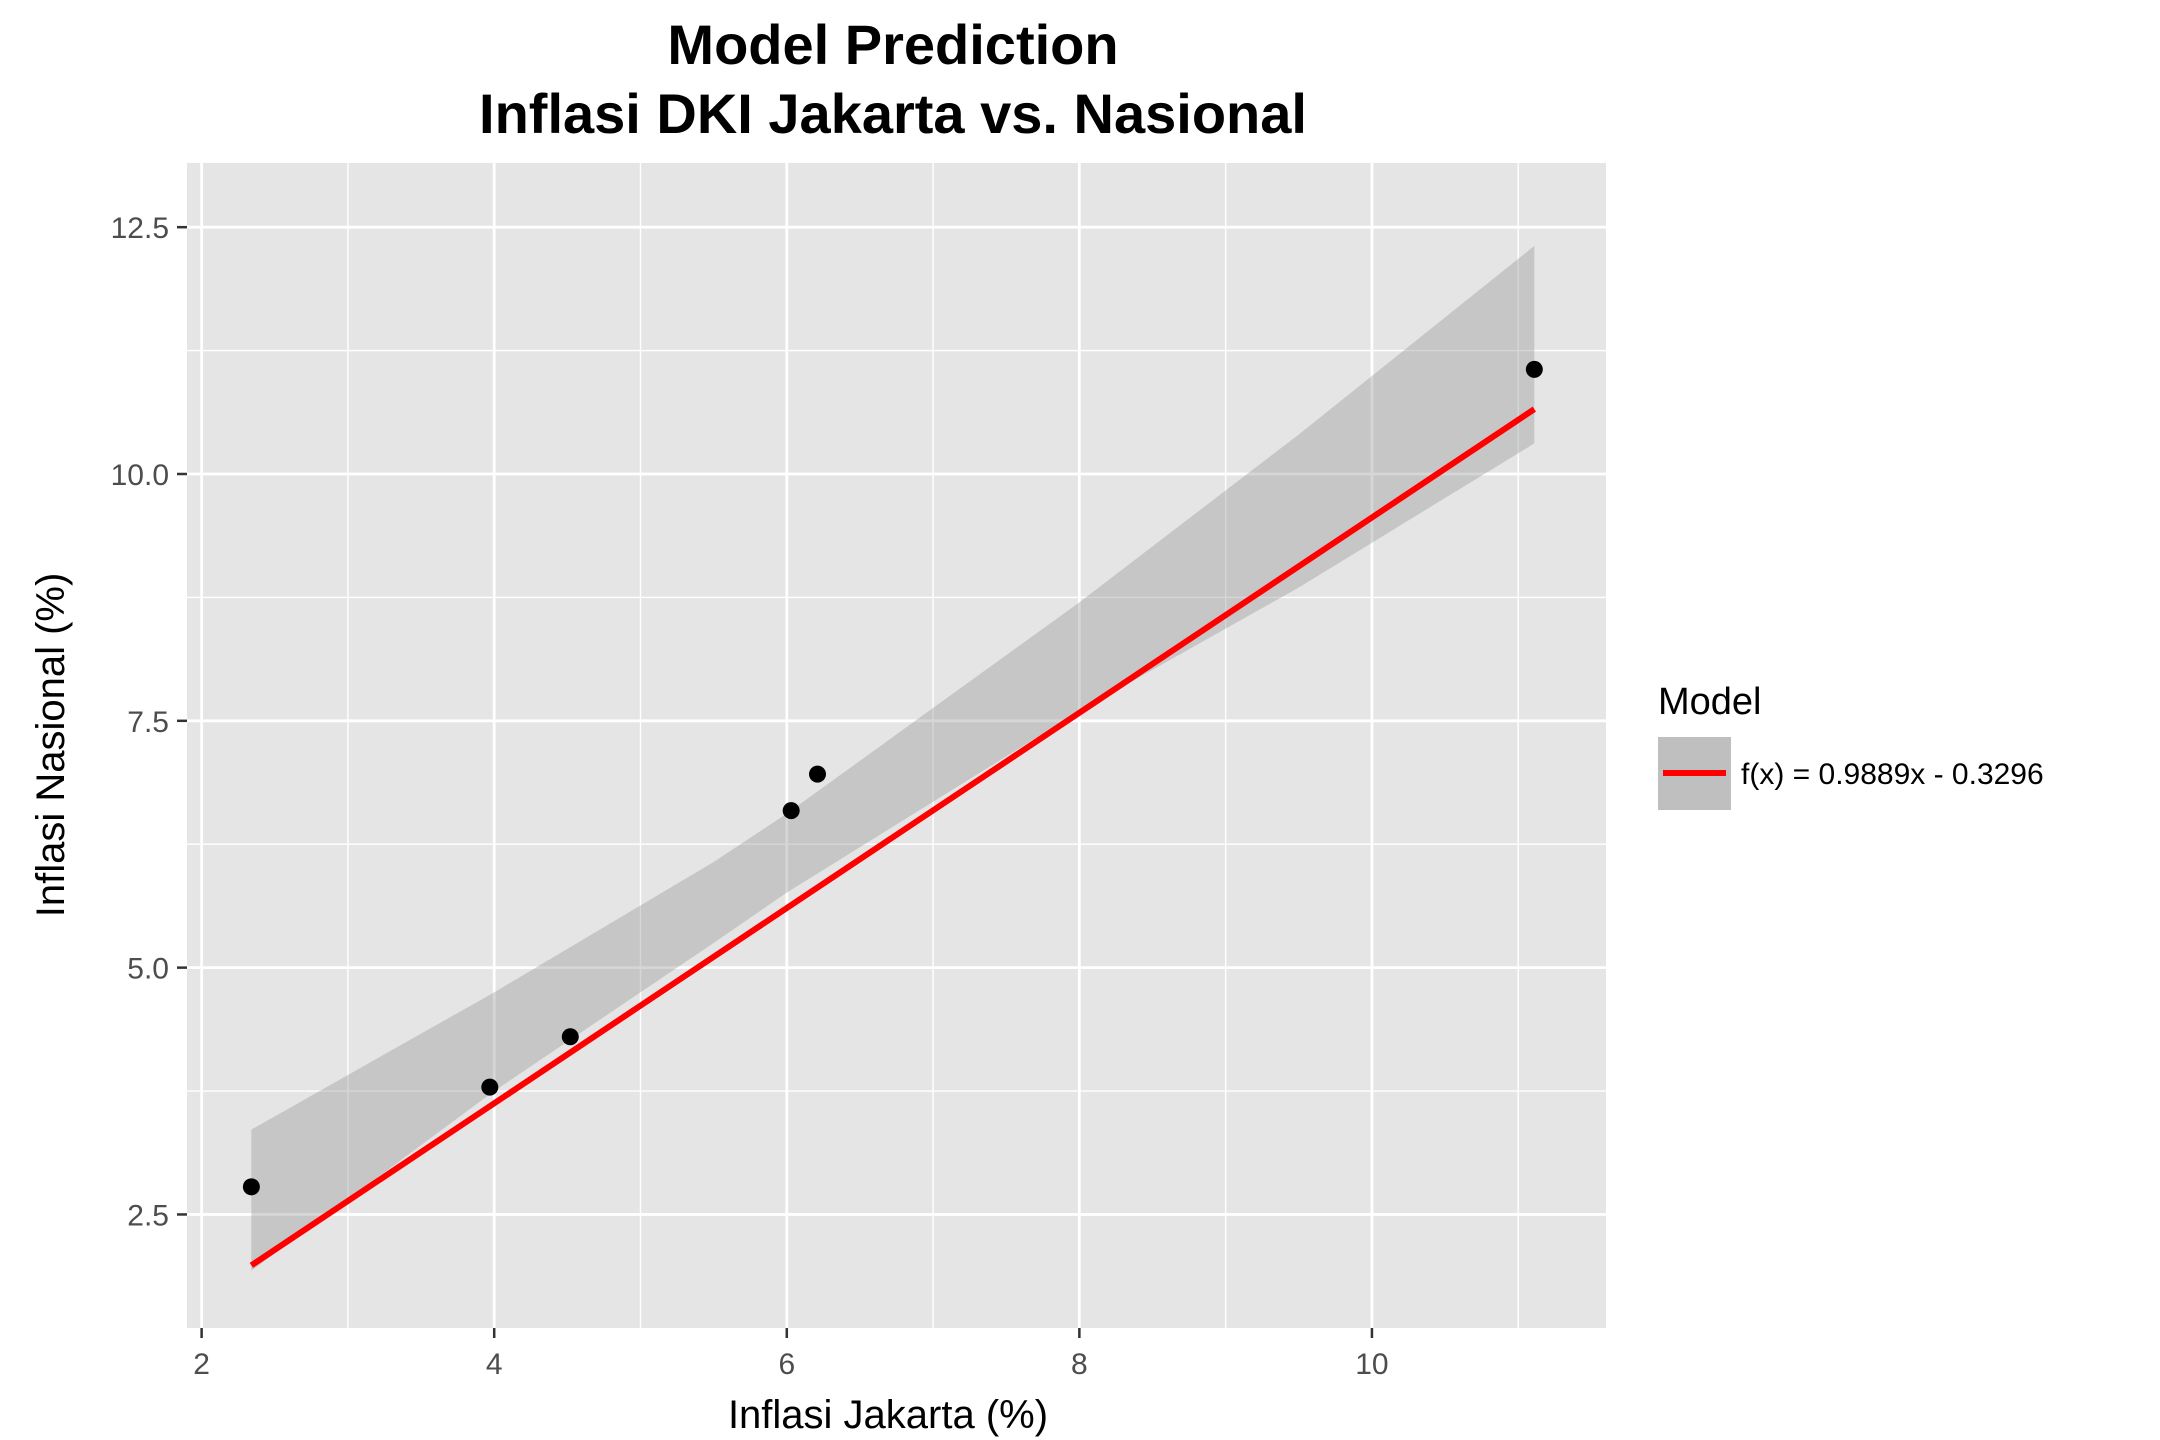  I want to click on x-axis-title: Inflasi Jakarta (%), so click(888, 1415).